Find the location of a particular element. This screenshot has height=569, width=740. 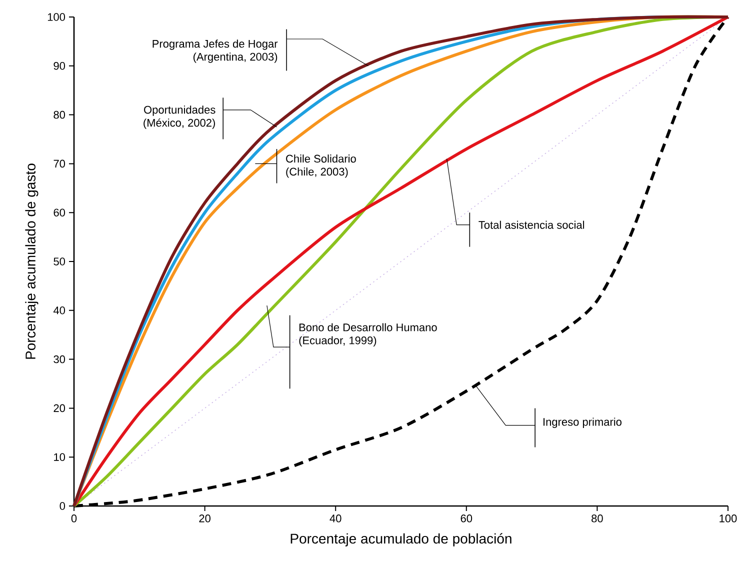

annotation: Chile Solidario (Chile, 2003) is located at coordinates (321, 166).